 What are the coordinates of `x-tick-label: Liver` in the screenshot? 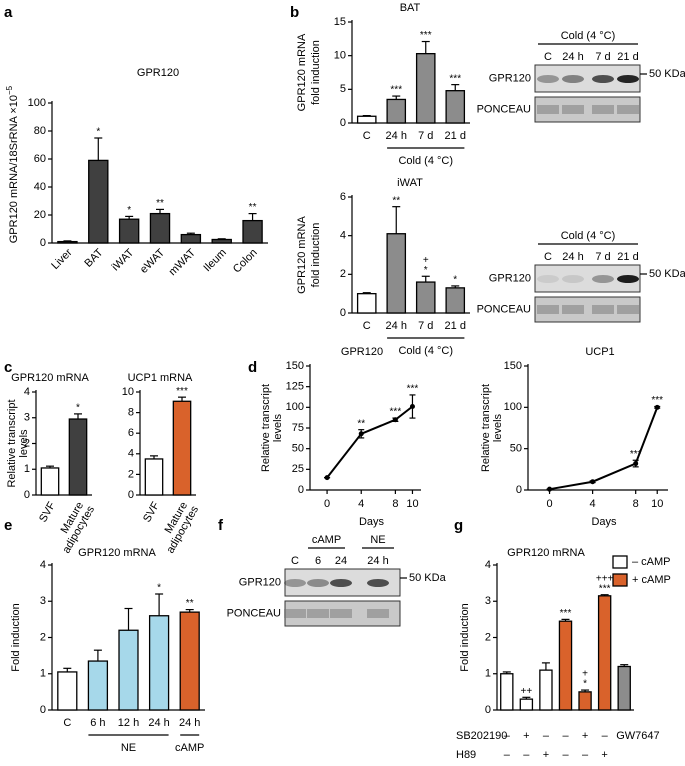 It's located at (62, 259).